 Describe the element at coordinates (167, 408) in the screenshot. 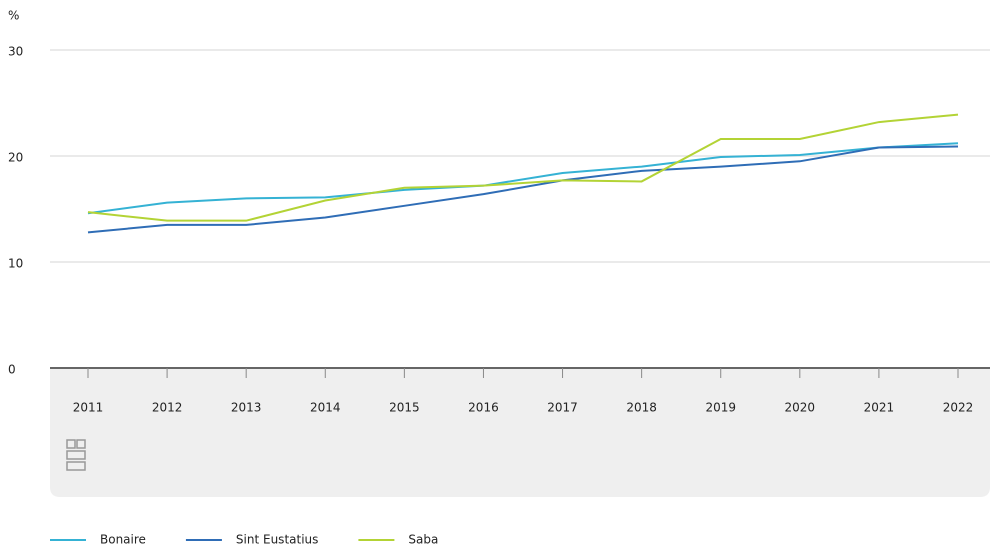

I see `x-tick-label: 2012` at that location.